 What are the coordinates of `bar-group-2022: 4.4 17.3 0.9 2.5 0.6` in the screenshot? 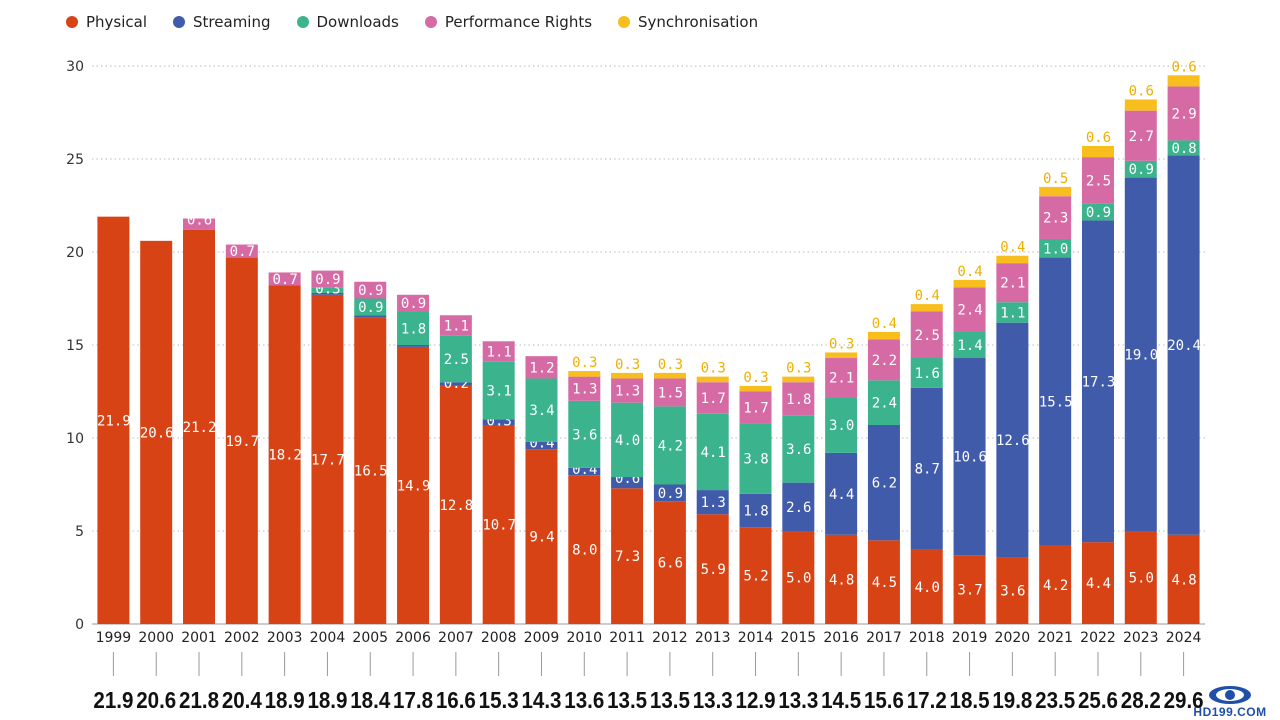 It's located at (1098, 377).